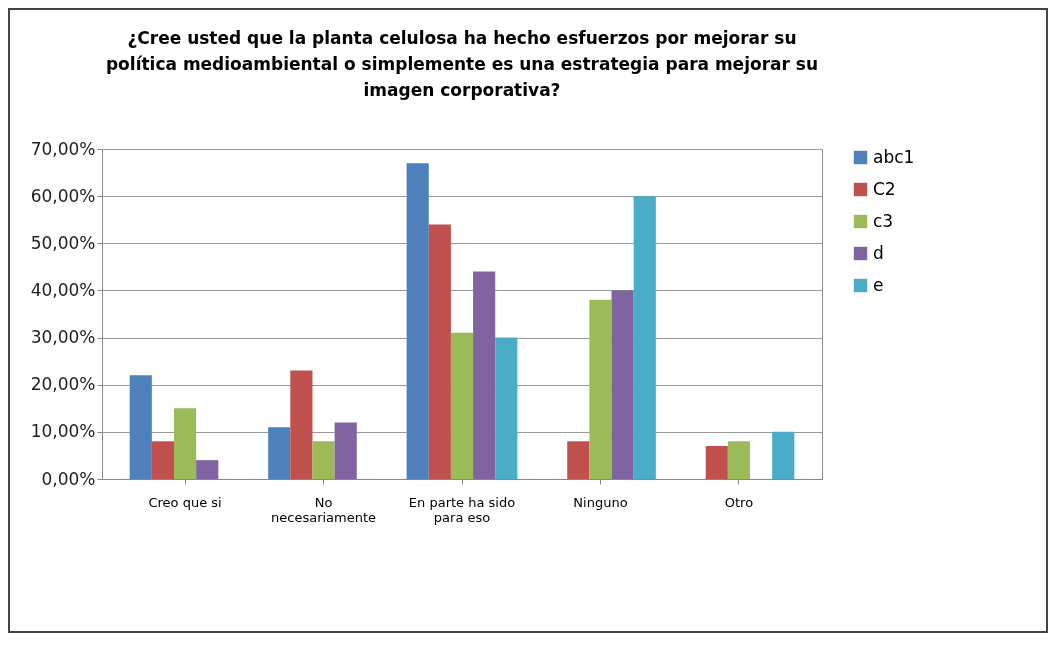 This screenshot has width=1060, height=645. I want to click on legend-label: e, so click(878, 284).